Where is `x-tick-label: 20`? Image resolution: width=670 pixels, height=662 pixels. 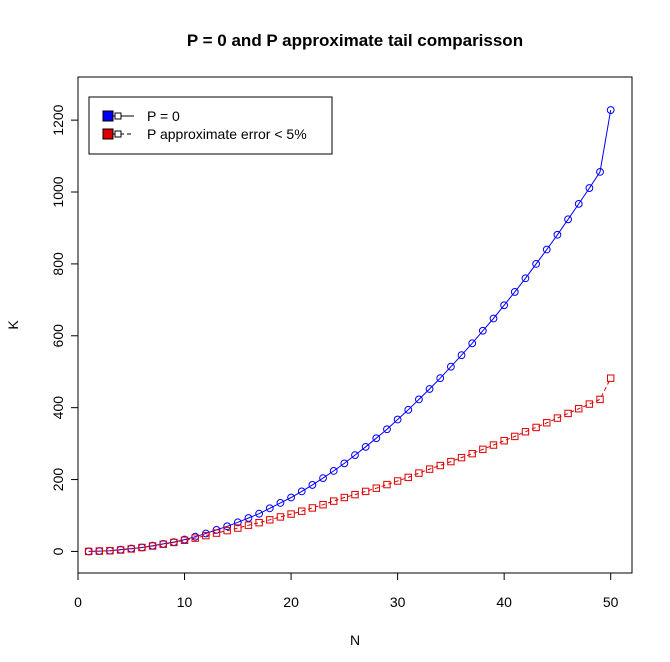 x-tick-label: 20 is located at coordinates (291, 602).